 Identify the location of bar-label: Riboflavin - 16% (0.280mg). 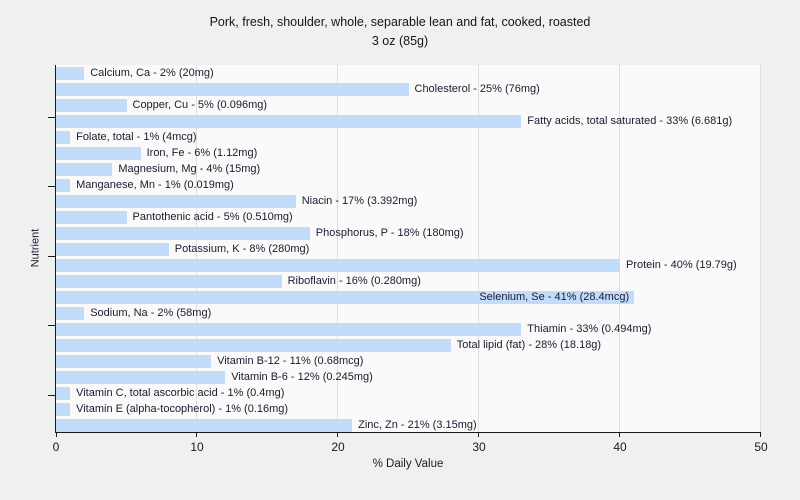
(354, 281).